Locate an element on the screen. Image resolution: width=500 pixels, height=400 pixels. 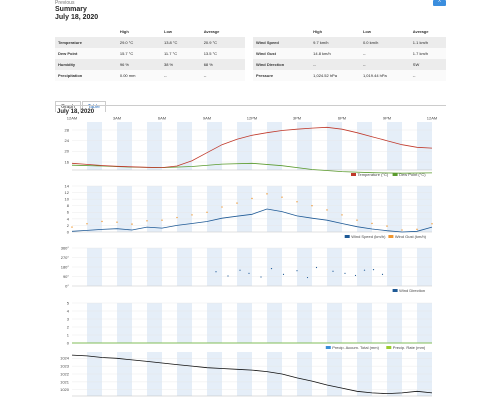
right-table-header-1: High is located at coordinates (335, 31).